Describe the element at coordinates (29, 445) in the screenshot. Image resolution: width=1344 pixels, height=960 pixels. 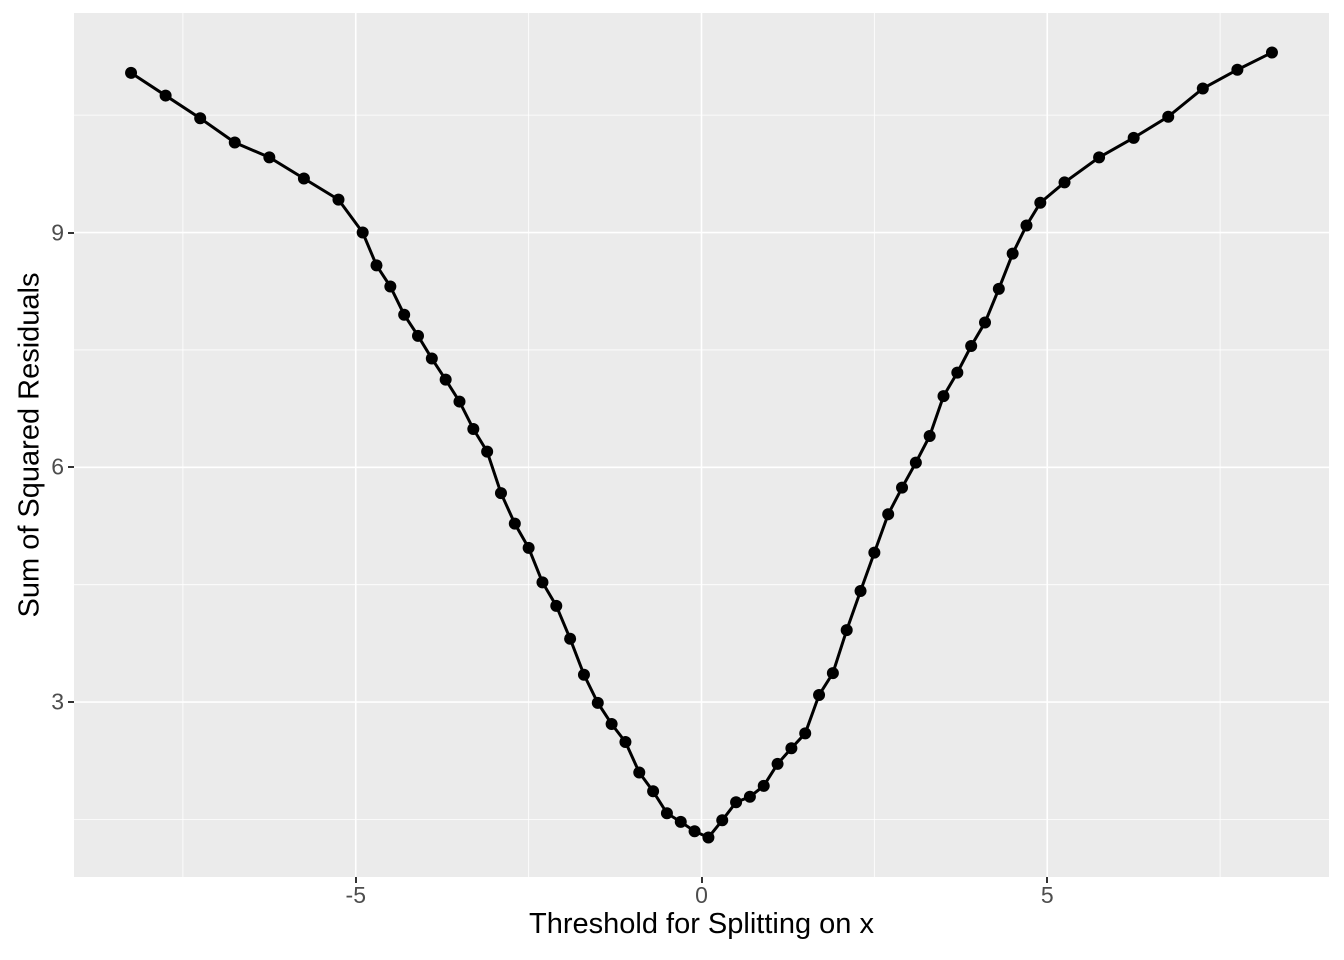
I see `y-axis-title: Sum of Squared Residuals` at that location.